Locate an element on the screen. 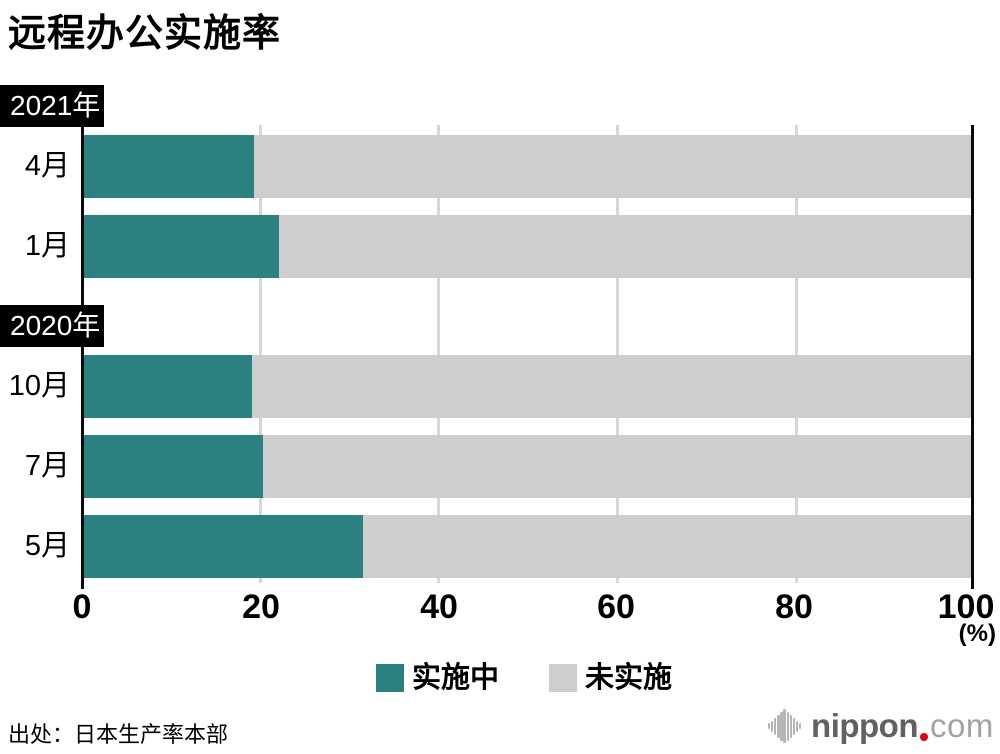 The height and width of the screenshot is (754, 1000). x-tick-100: 100 is located at coordinates (966, 607).